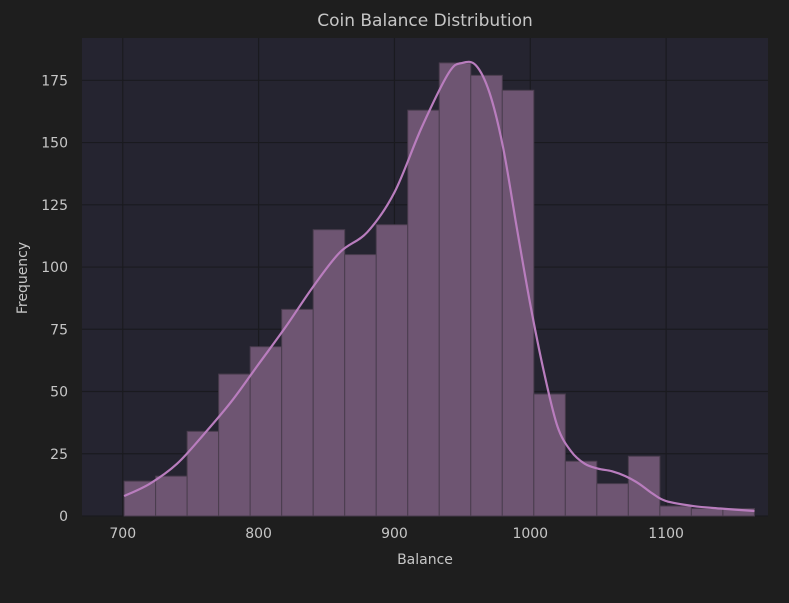 This screenshot has width=789, height=603. Describe the element at coordinates (258, 534) in the screenshot. I see `x-tick-label: 800` at that location.